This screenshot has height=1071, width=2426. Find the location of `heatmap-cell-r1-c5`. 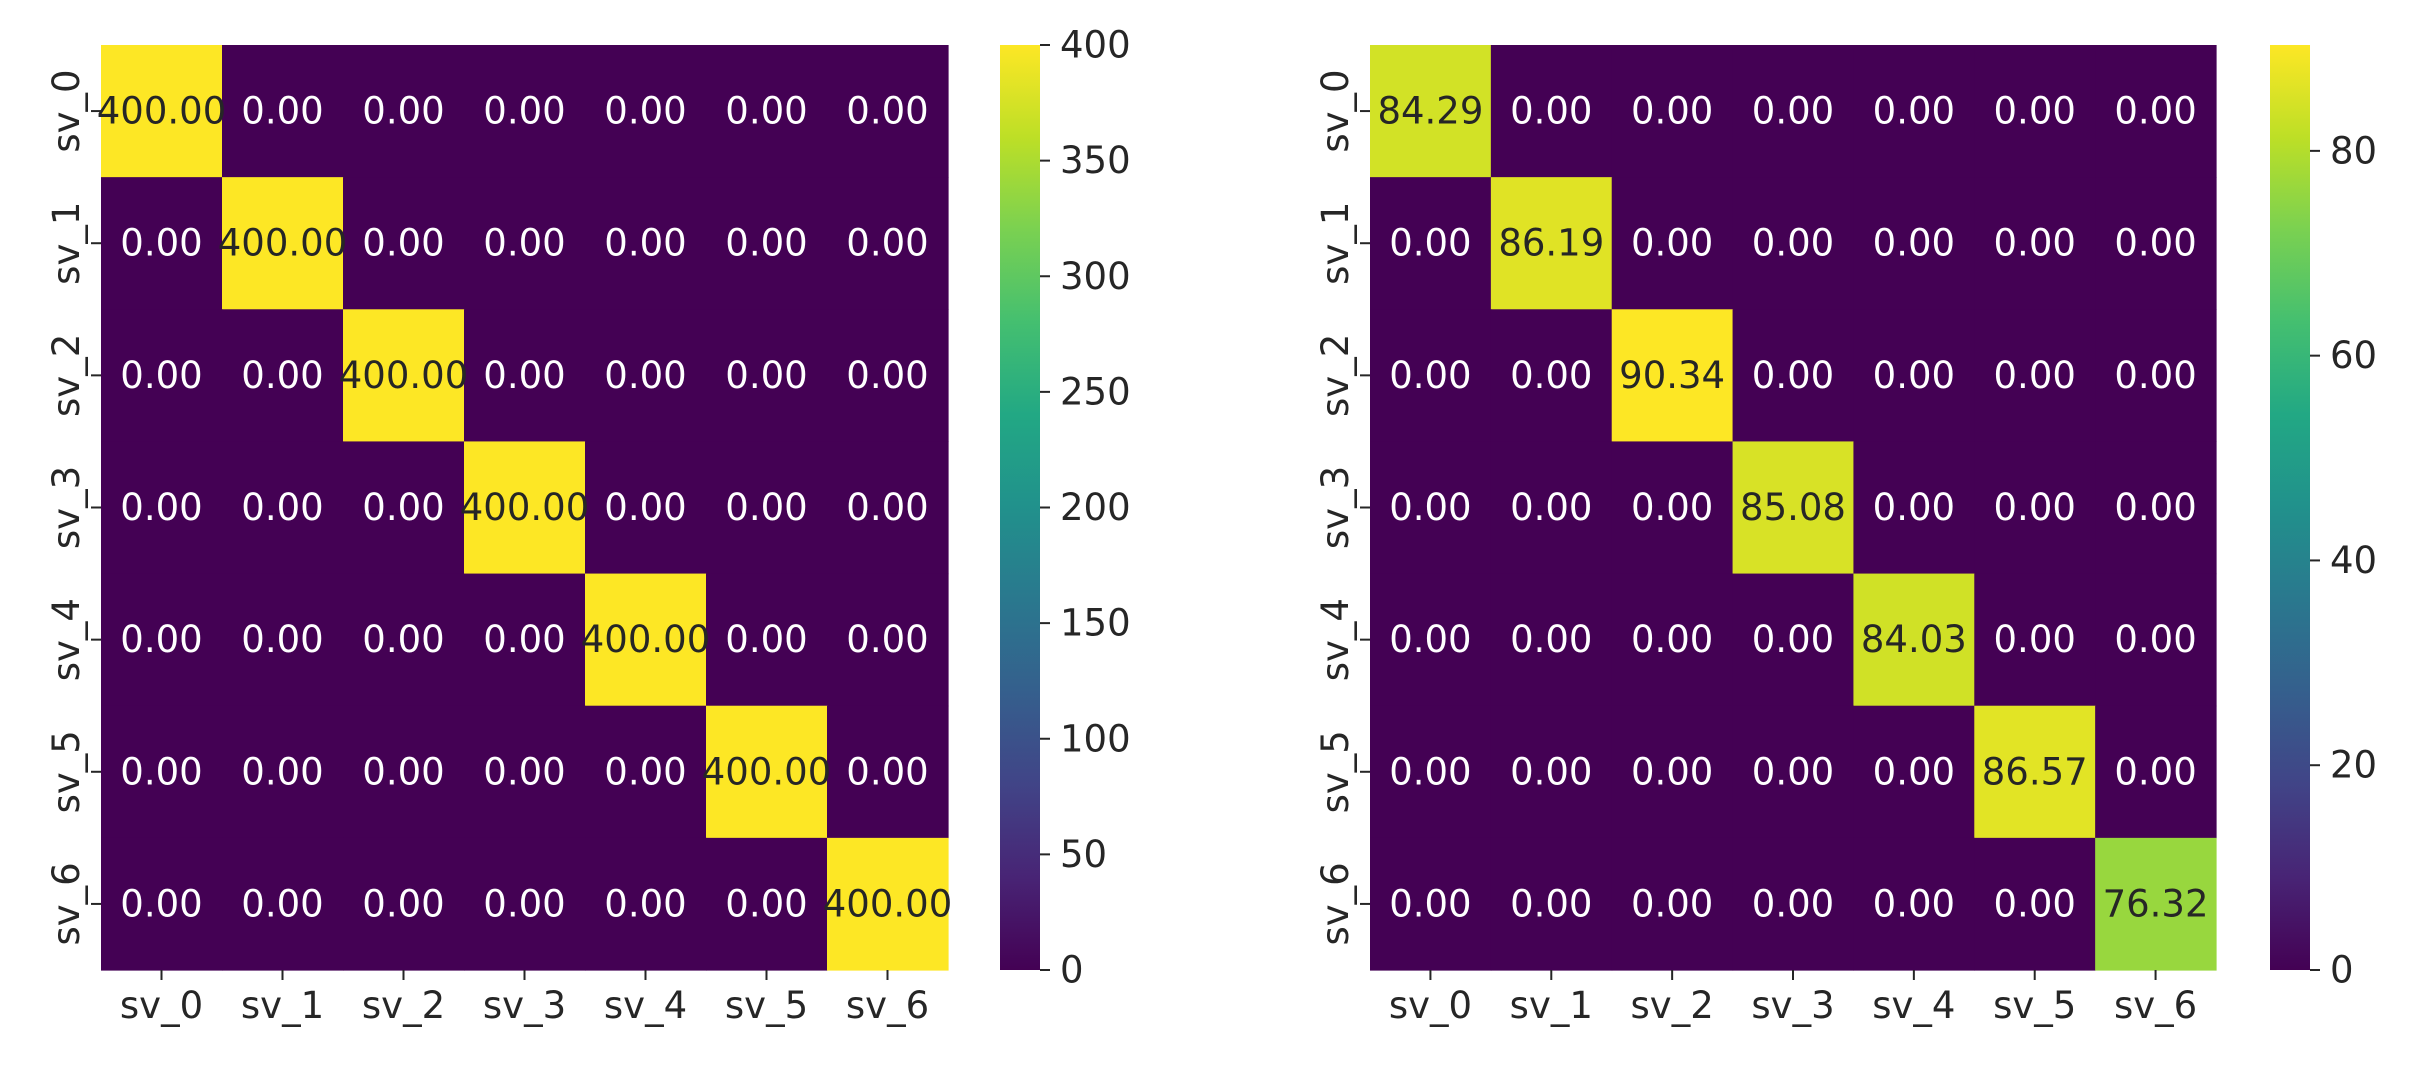

heatmap-cell-r1-c5 is located at coordinates (767, 243).